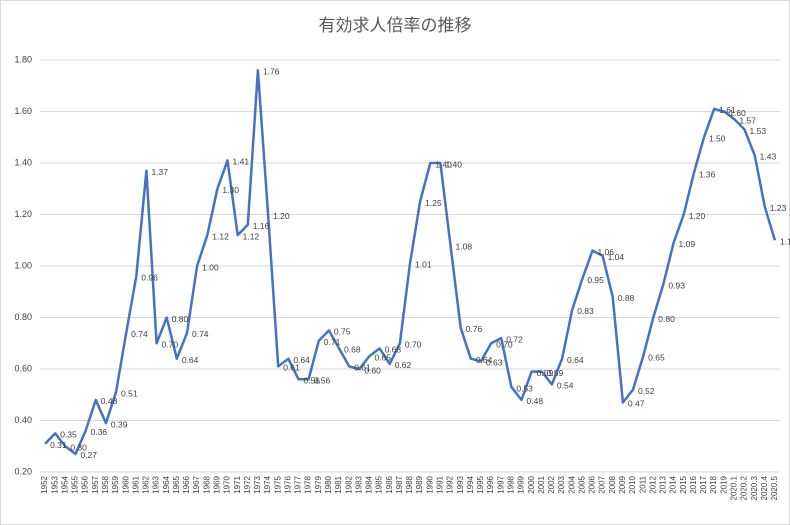 The width and height of the screenshot is (790, 525). What do you see at coordinates (723, 484) in the screenshot?
I see `x-tick-label: 2019` at bounding box center [723, 484].